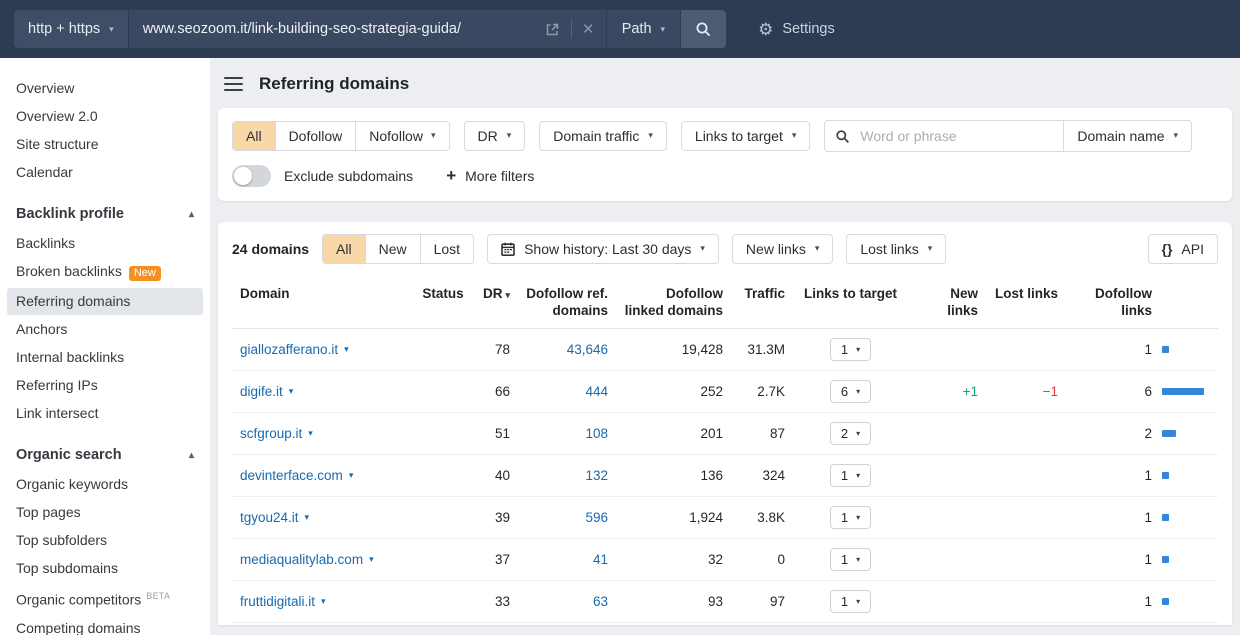 Image resolution: width=1240 pixels, height=635 pixels. I want to click on sidebar-item-referring-domains: Referring domains, so click(105, 301).